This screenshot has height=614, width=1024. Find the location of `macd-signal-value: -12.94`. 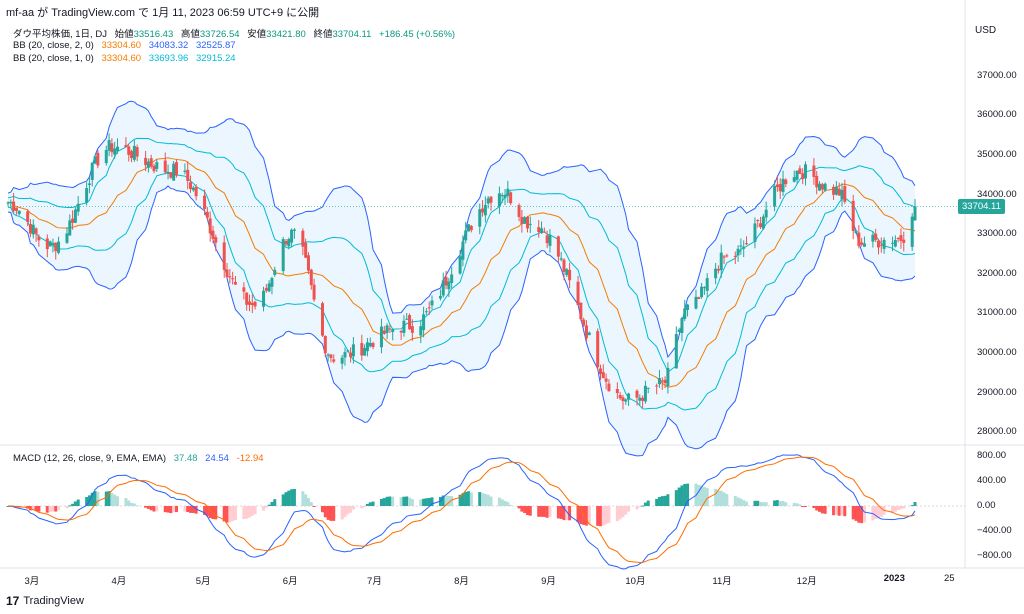

macd-signal-value: -12.94 is located at coordinates (250, 458).